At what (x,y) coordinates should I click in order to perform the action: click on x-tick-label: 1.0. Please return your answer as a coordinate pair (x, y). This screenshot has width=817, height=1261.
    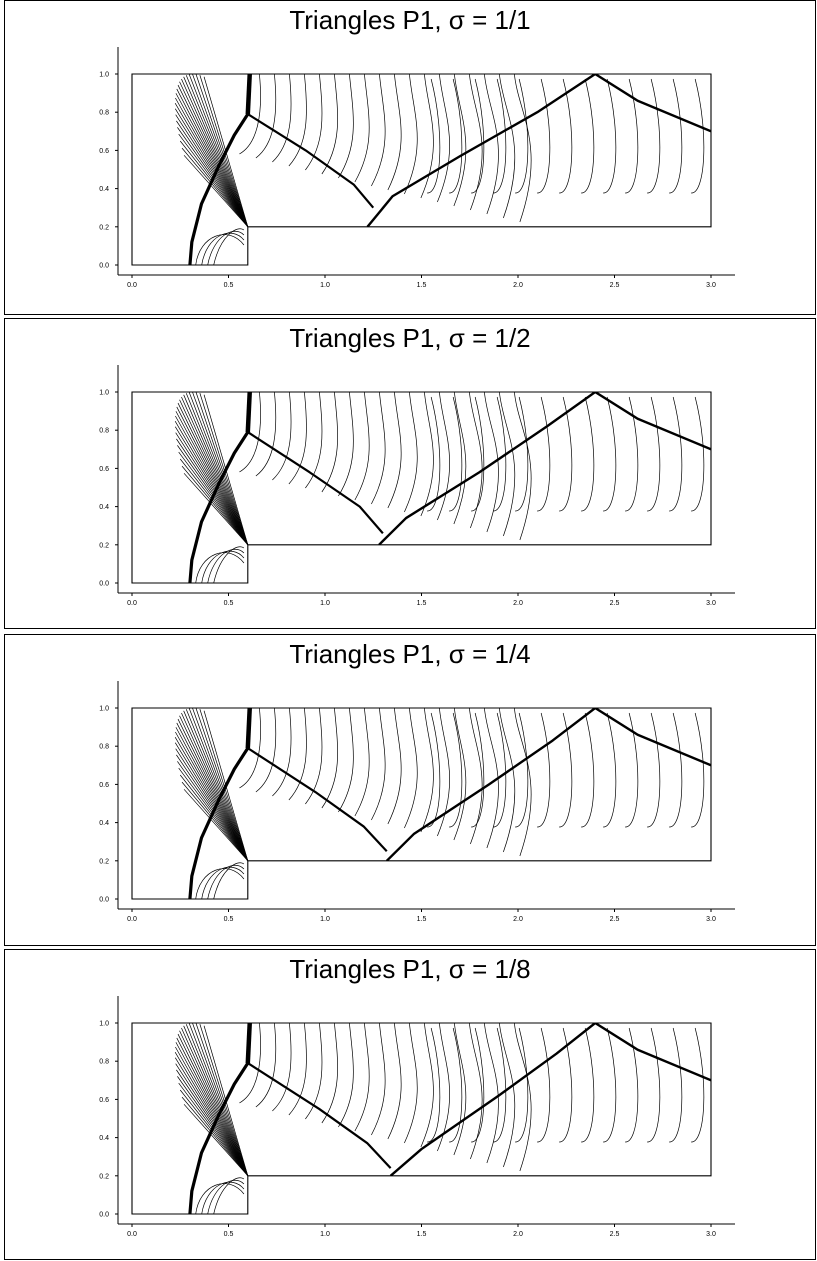
    Looking at the image, I should click on (325, 285).